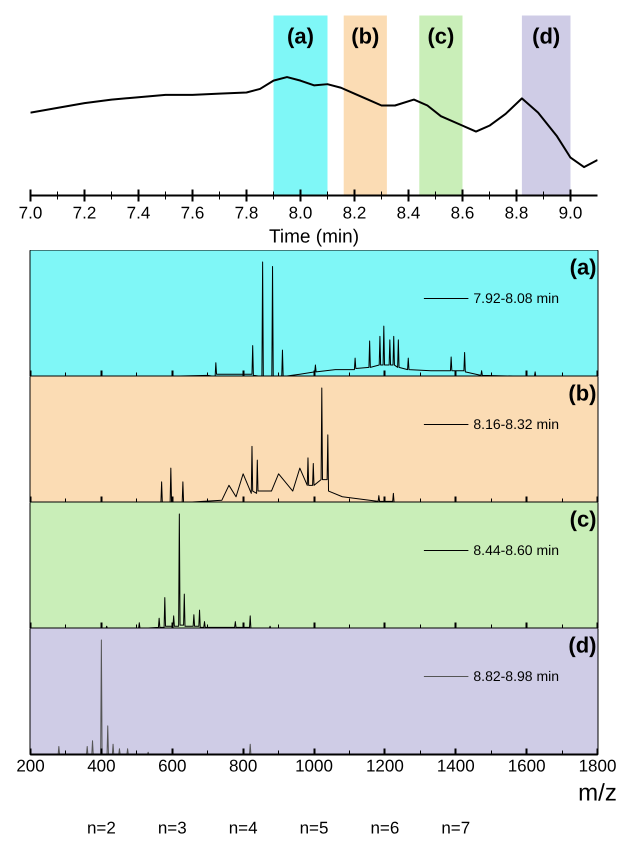  Describe the element at coordinates (546, 36) in the screenshot. I see `band-label: (d)` at that location.